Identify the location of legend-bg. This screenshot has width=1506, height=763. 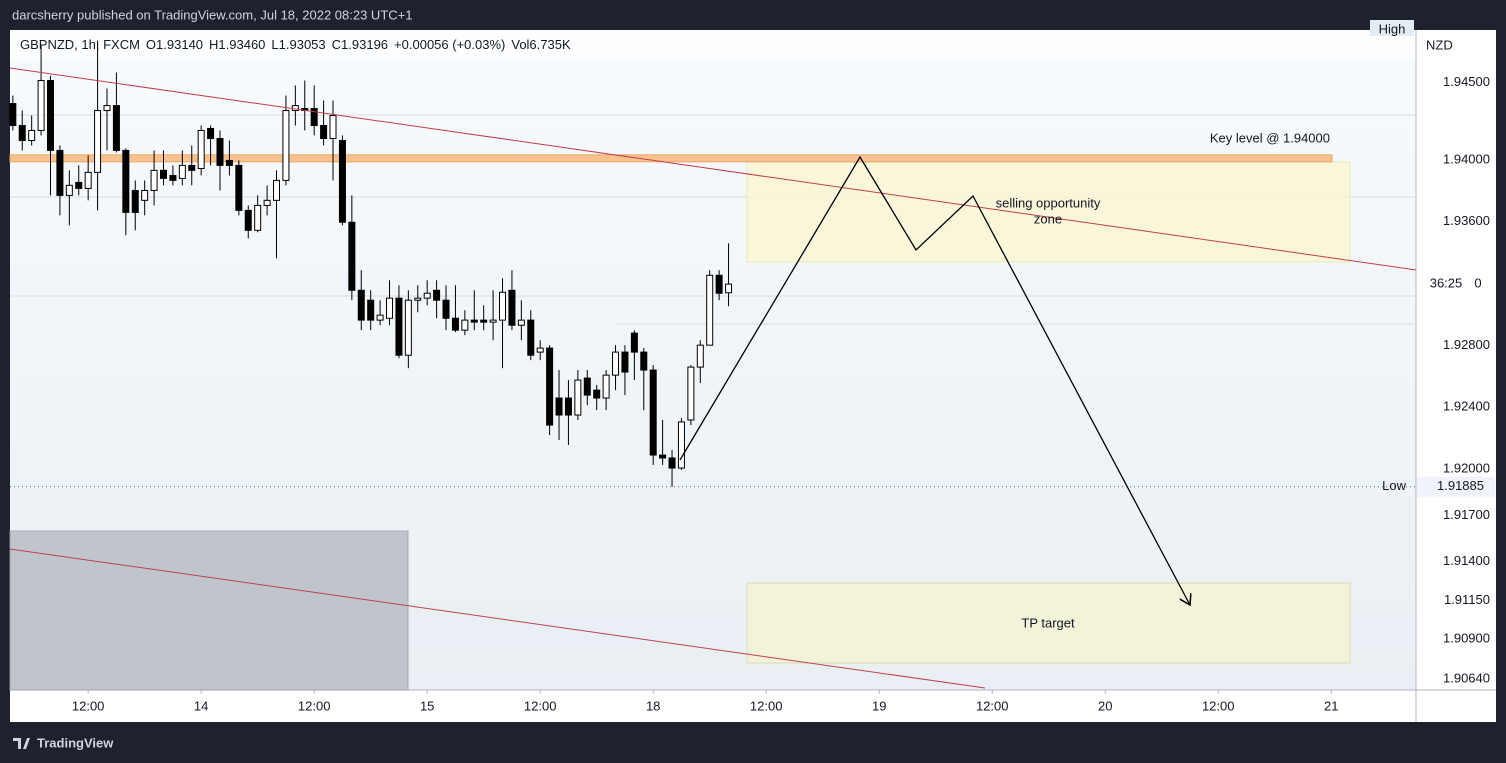
(713, 45).